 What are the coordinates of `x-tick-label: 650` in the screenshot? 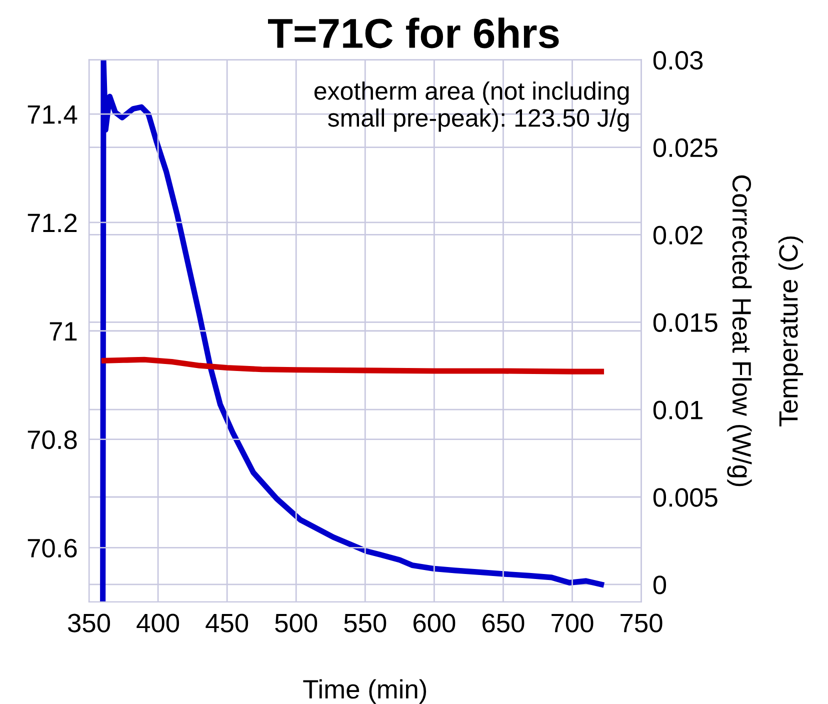 It's located at (503, 623).